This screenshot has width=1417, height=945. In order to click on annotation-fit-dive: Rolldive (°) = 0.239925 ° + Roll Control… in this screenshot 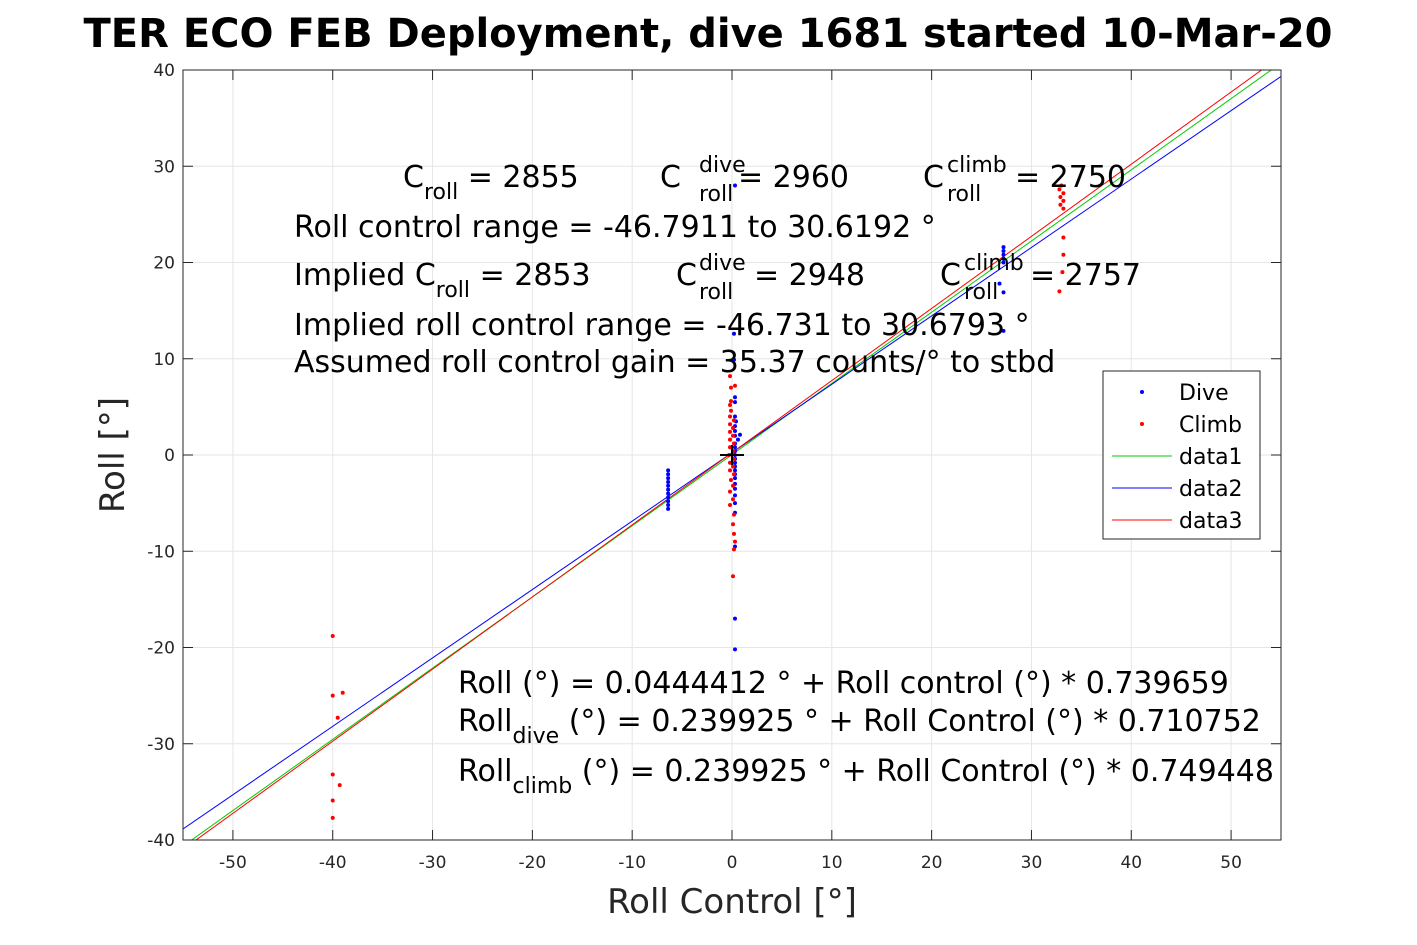, I will do `click(859, 726)`.